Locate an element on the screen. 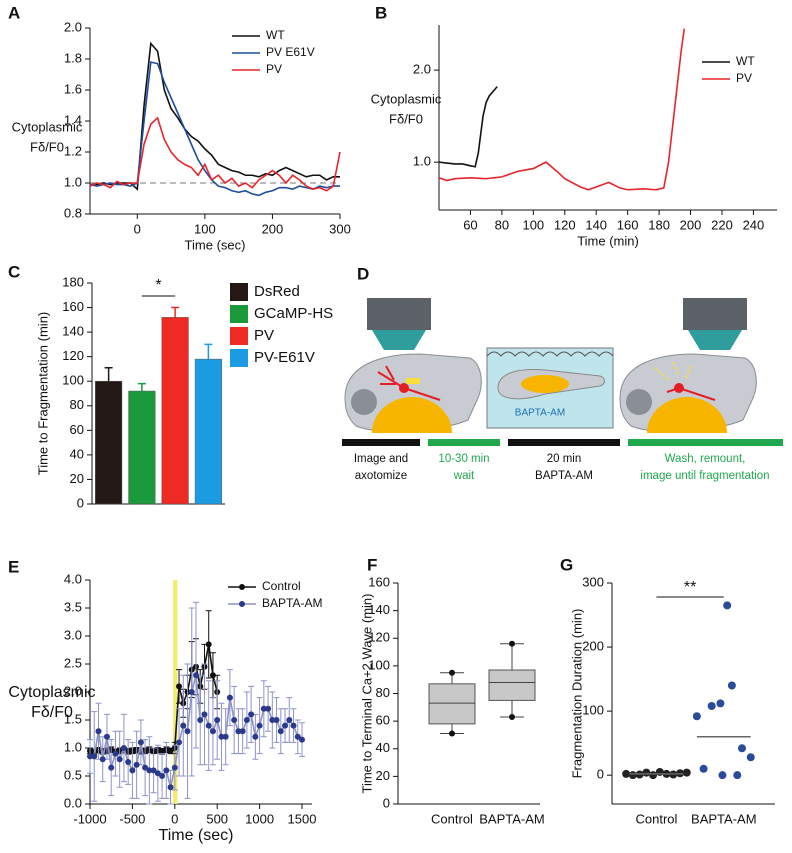 Image resolution: width=792 pixels, height=853 pixels. x-tick-label: 1000 is located at coordinates (259, 818).